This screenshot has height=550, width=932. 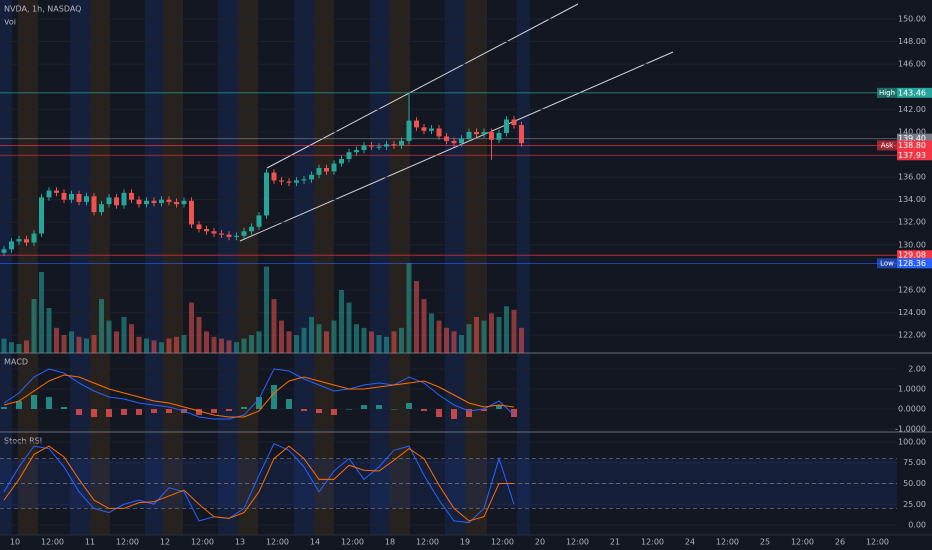 I want to click on y-tick-label: 150.00, so click(x=912, y=18).